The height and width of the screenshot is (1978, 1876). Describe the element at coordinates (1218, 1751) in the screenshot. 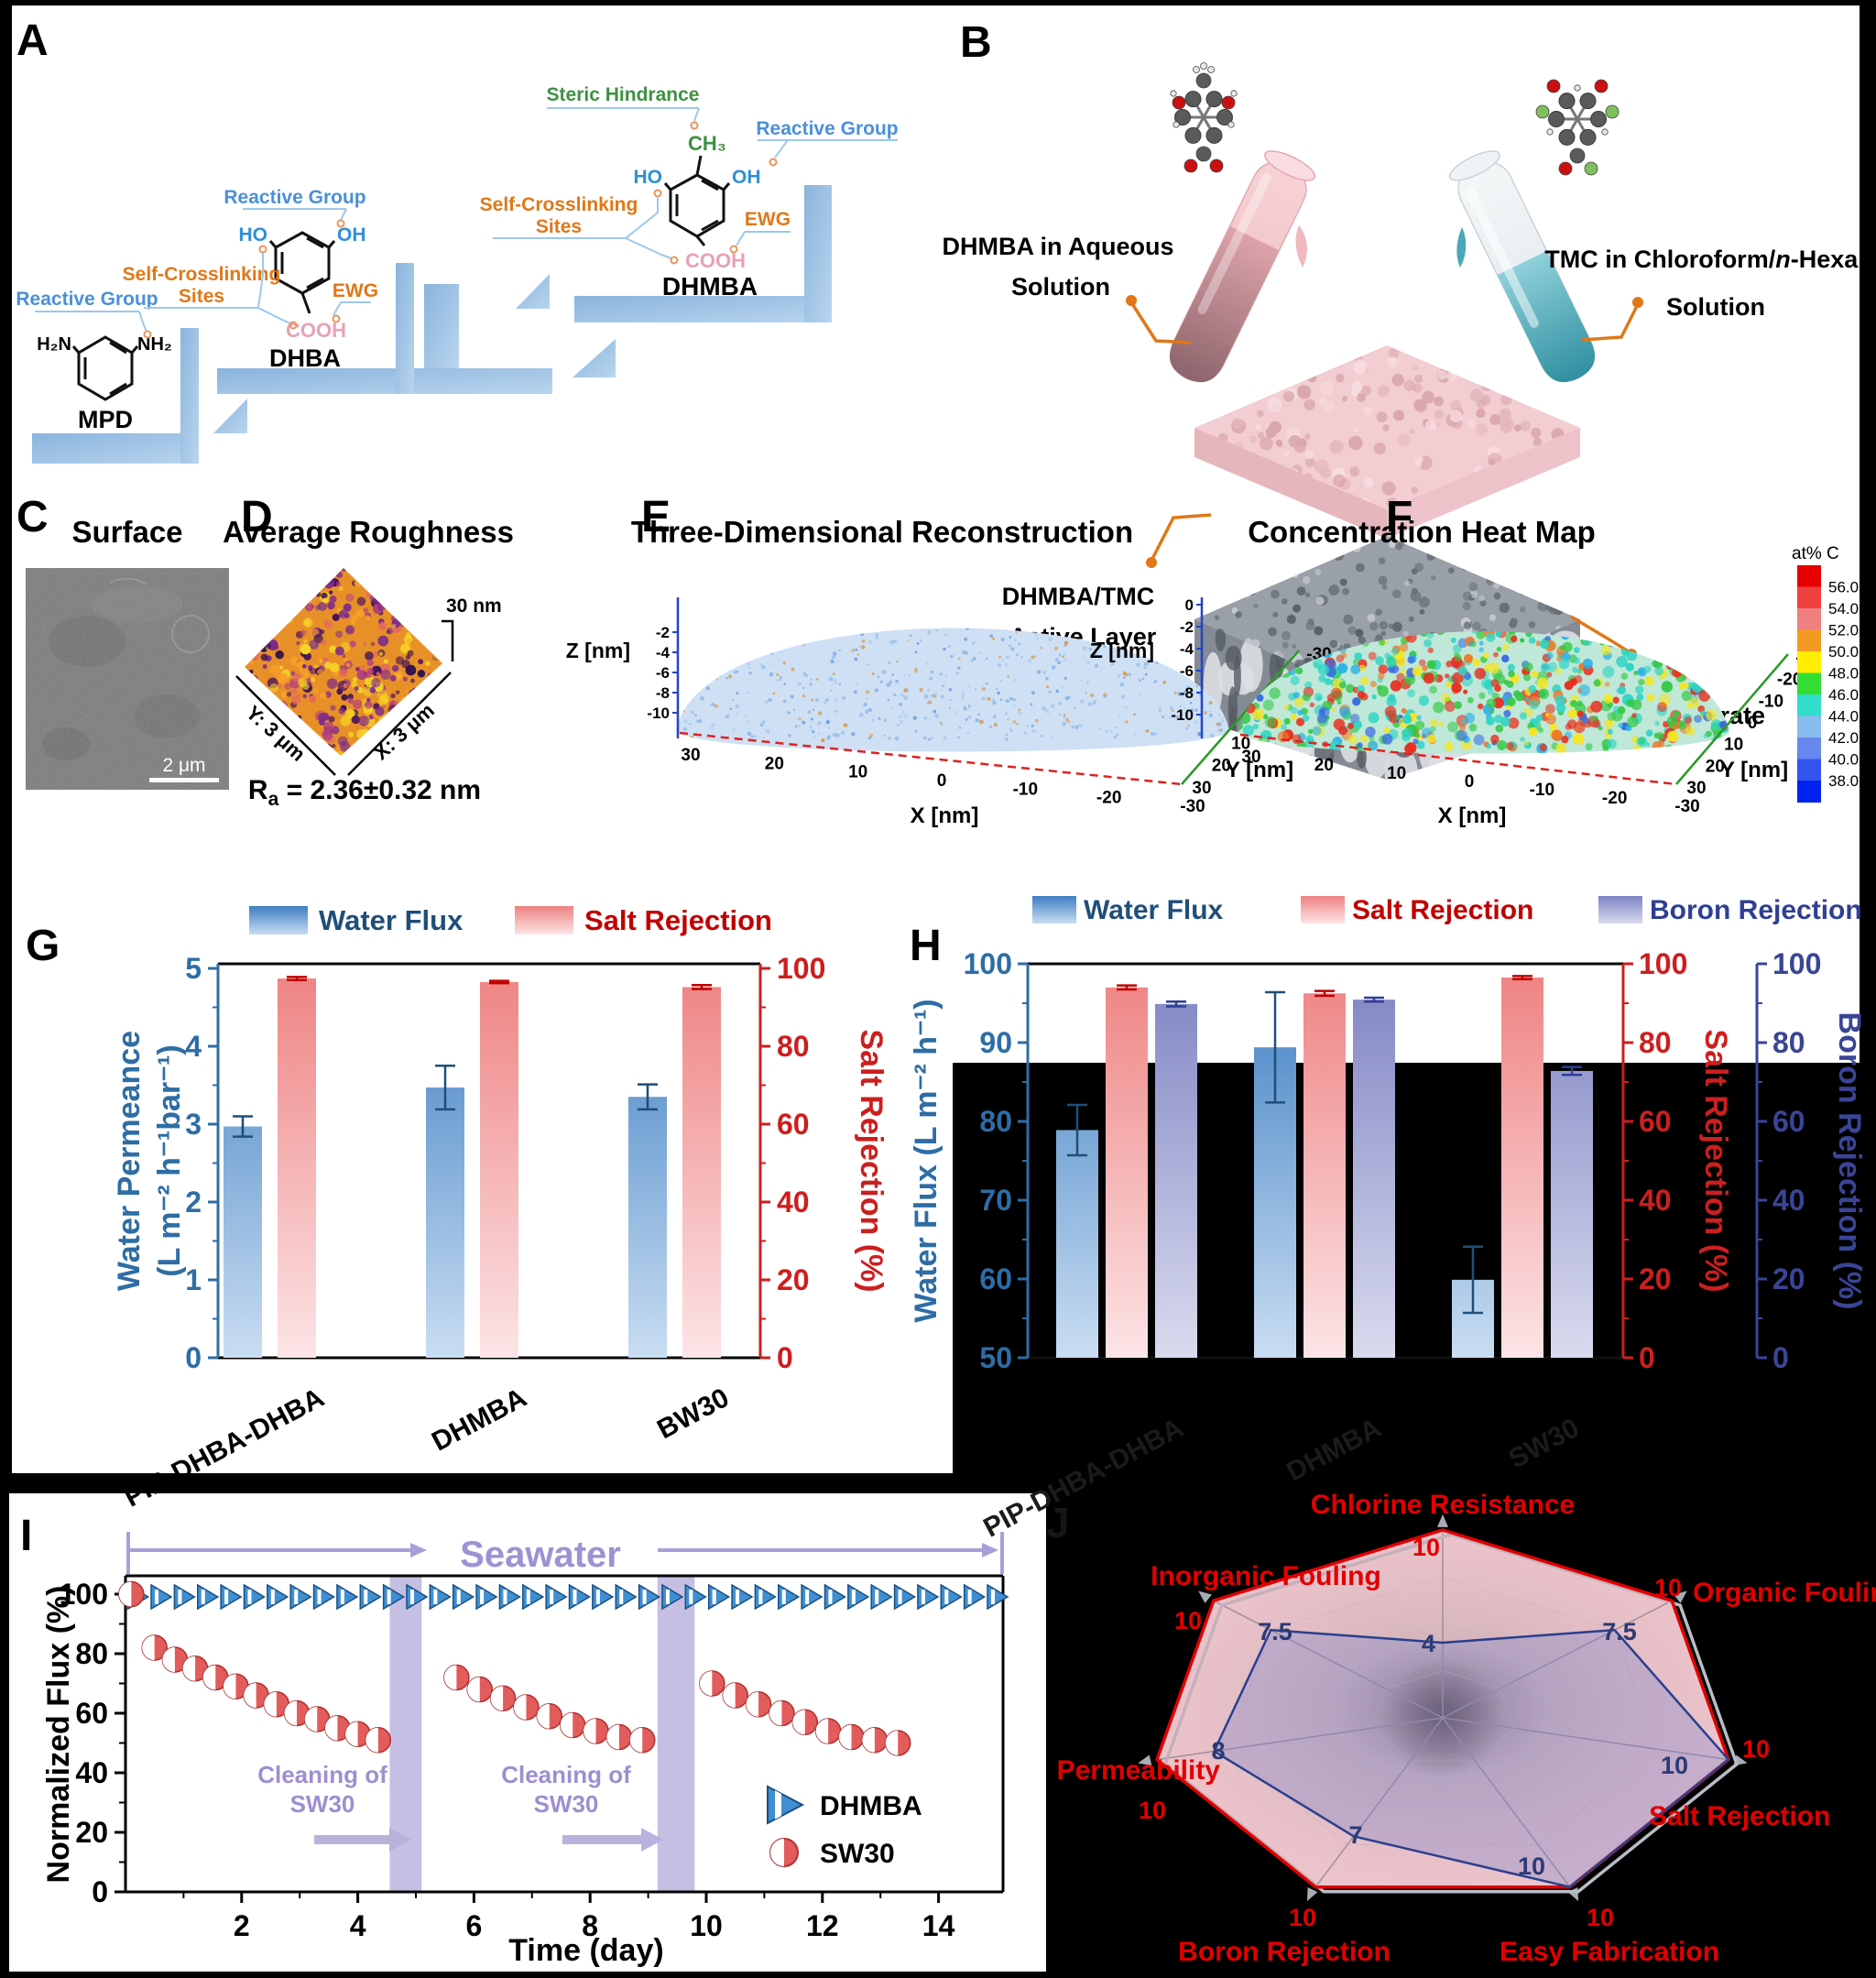

I see `radar-value-pm: 8` at that location.